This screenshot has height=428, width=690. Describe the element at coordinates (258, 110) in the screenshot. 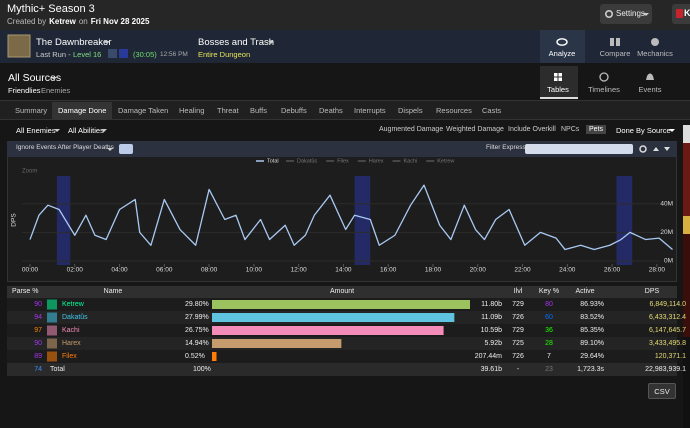

I see `tab: Buffs` at that location.